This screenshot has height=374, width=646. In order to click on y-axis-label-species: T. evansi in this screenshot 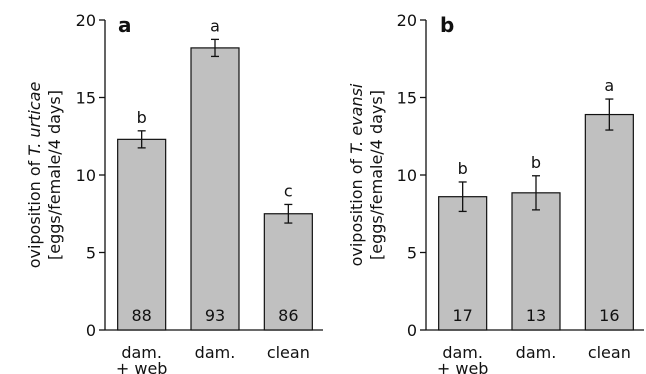, I will do `click(356, 118)`.